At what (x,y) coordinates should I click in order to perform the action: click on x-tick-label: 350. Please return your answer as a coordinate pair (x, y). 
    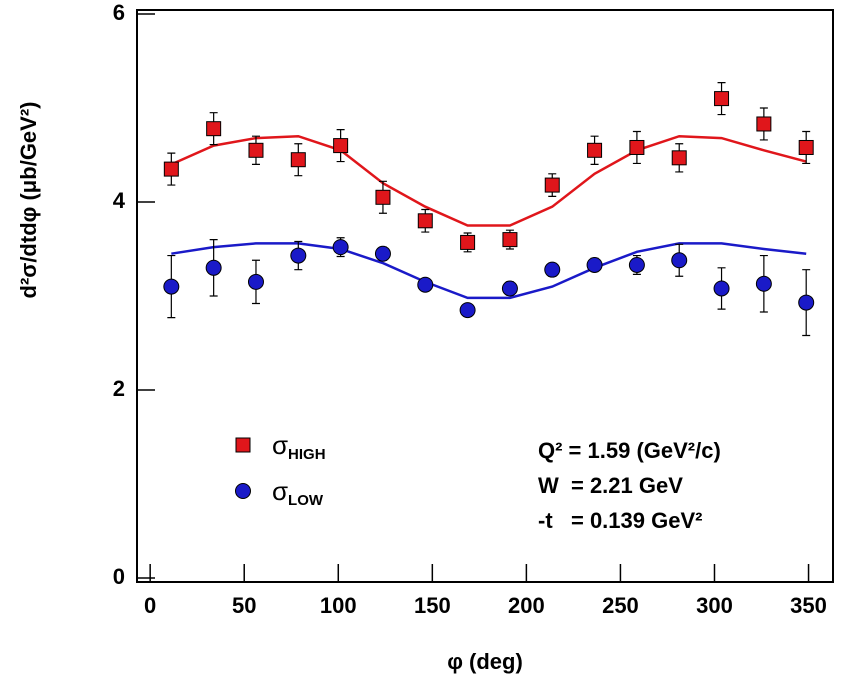
    Looking at the image, I should click on (808, 605).